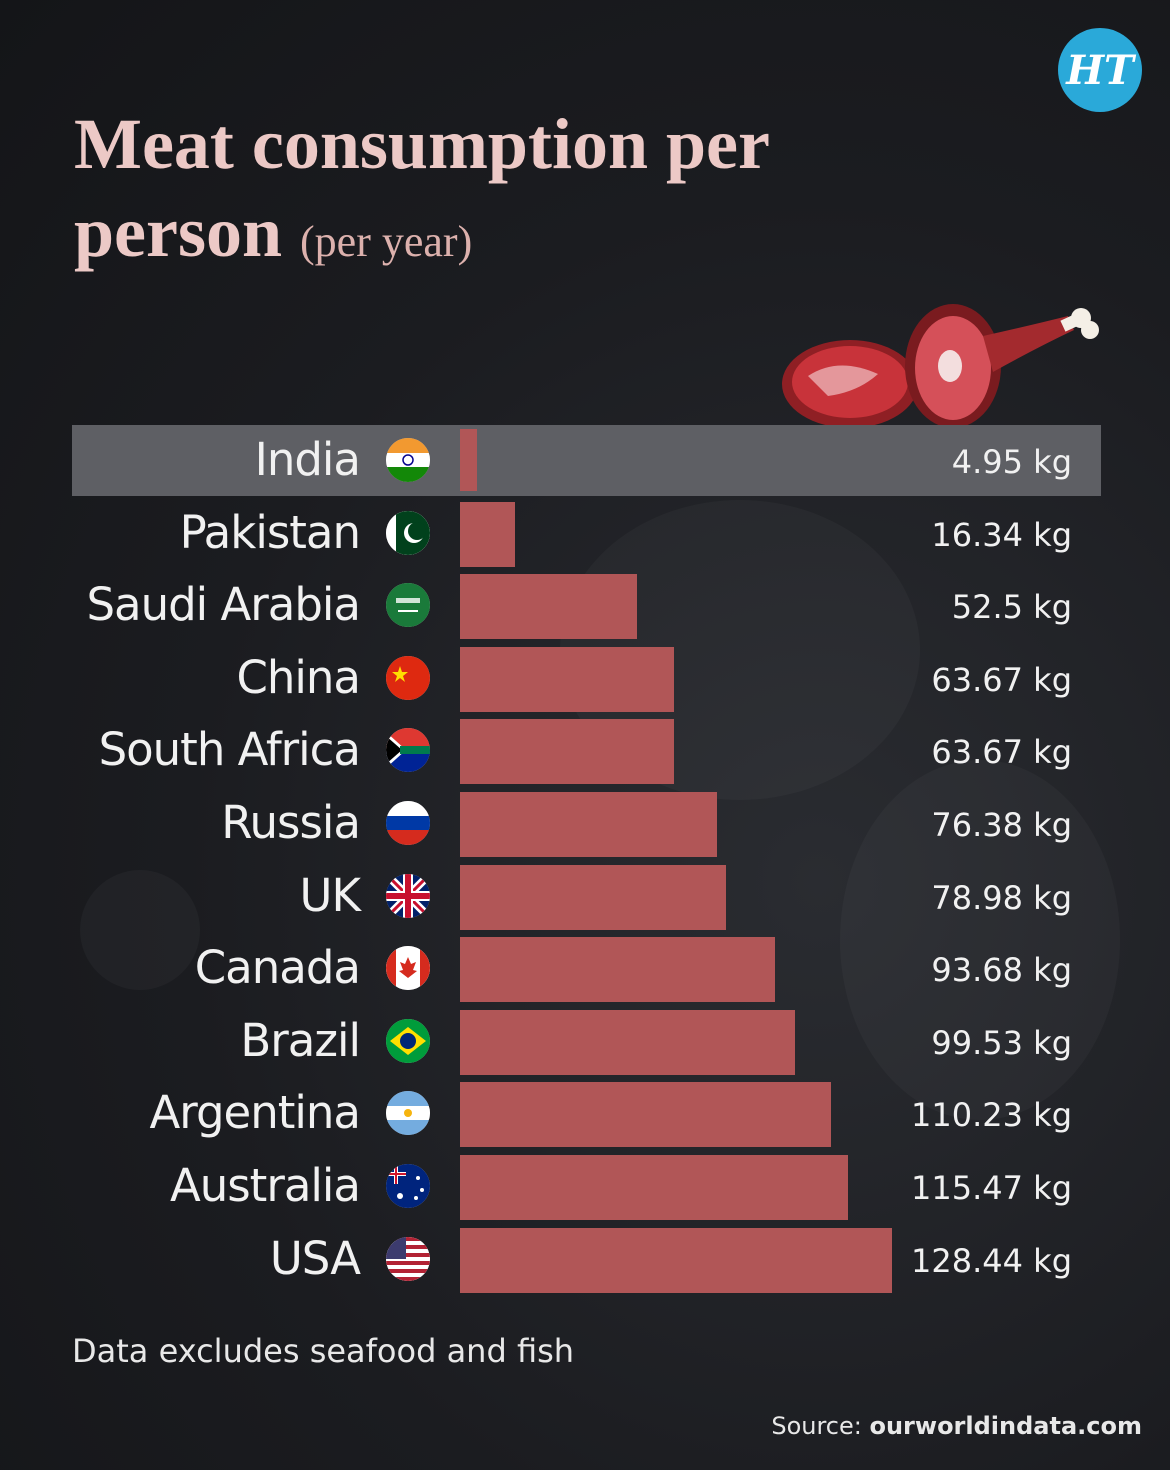 This screenshot has height=1470, width=1170. Describe the element at coordinates (408, 1113) in the screenshot. I see `argentina-flag-icon` at that location.